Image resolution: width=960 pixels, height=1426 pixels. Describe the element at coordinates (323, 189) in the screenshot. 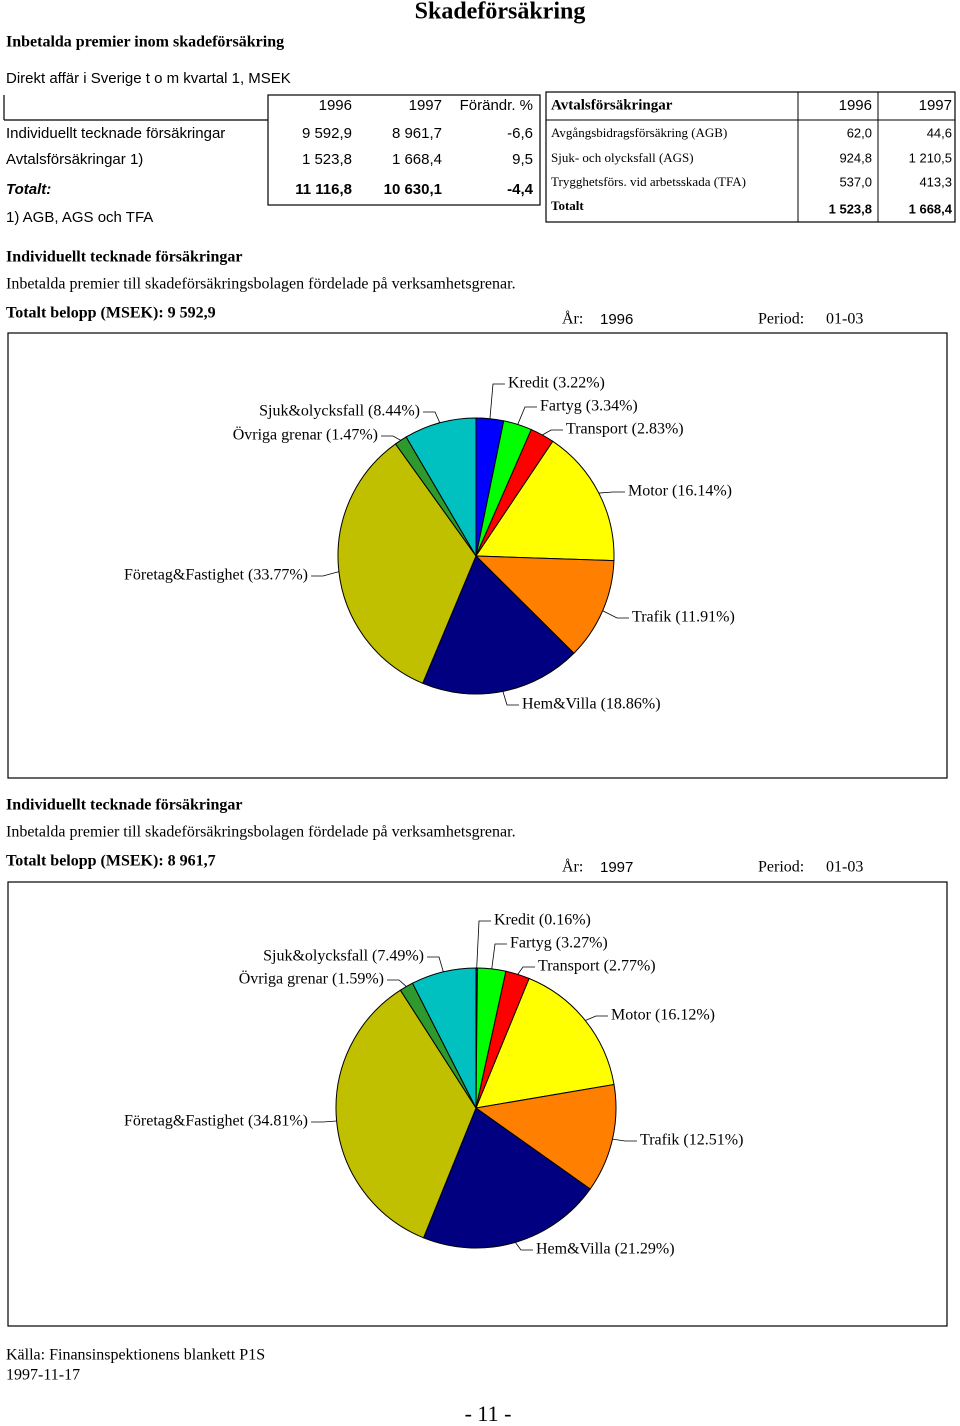

I see `table-cell: 11 116,8` at that location.